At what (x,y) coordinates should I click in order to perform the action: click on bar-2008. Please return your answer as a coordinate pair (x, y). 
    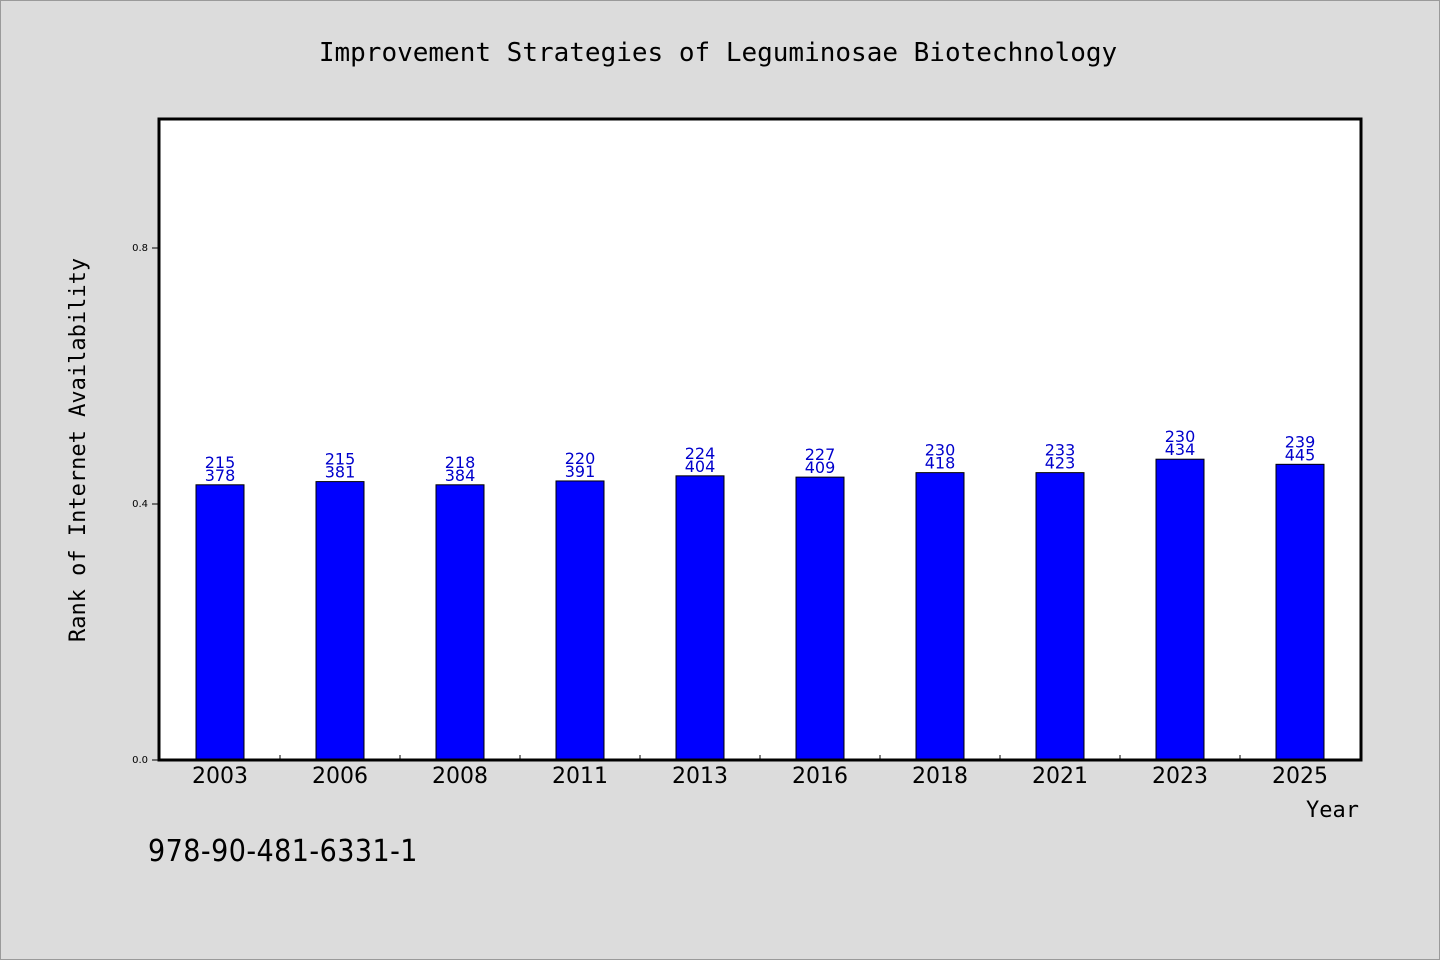
    Looking at the image, I should click on (460, 622).